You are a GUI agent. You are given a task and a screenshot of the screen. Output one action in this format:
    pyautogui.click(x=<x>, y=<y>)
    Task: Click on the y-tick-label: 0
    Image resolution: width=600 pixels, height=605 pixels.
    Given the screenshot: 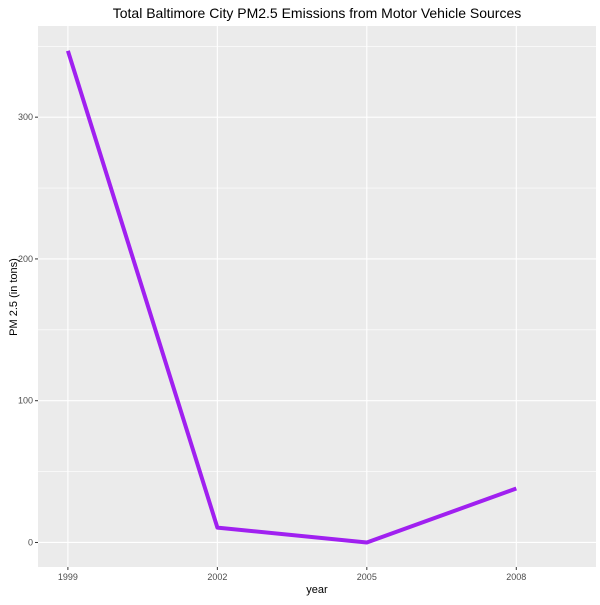 What is the action you would take?
    pyautogui.click(x=30, y=542)
    